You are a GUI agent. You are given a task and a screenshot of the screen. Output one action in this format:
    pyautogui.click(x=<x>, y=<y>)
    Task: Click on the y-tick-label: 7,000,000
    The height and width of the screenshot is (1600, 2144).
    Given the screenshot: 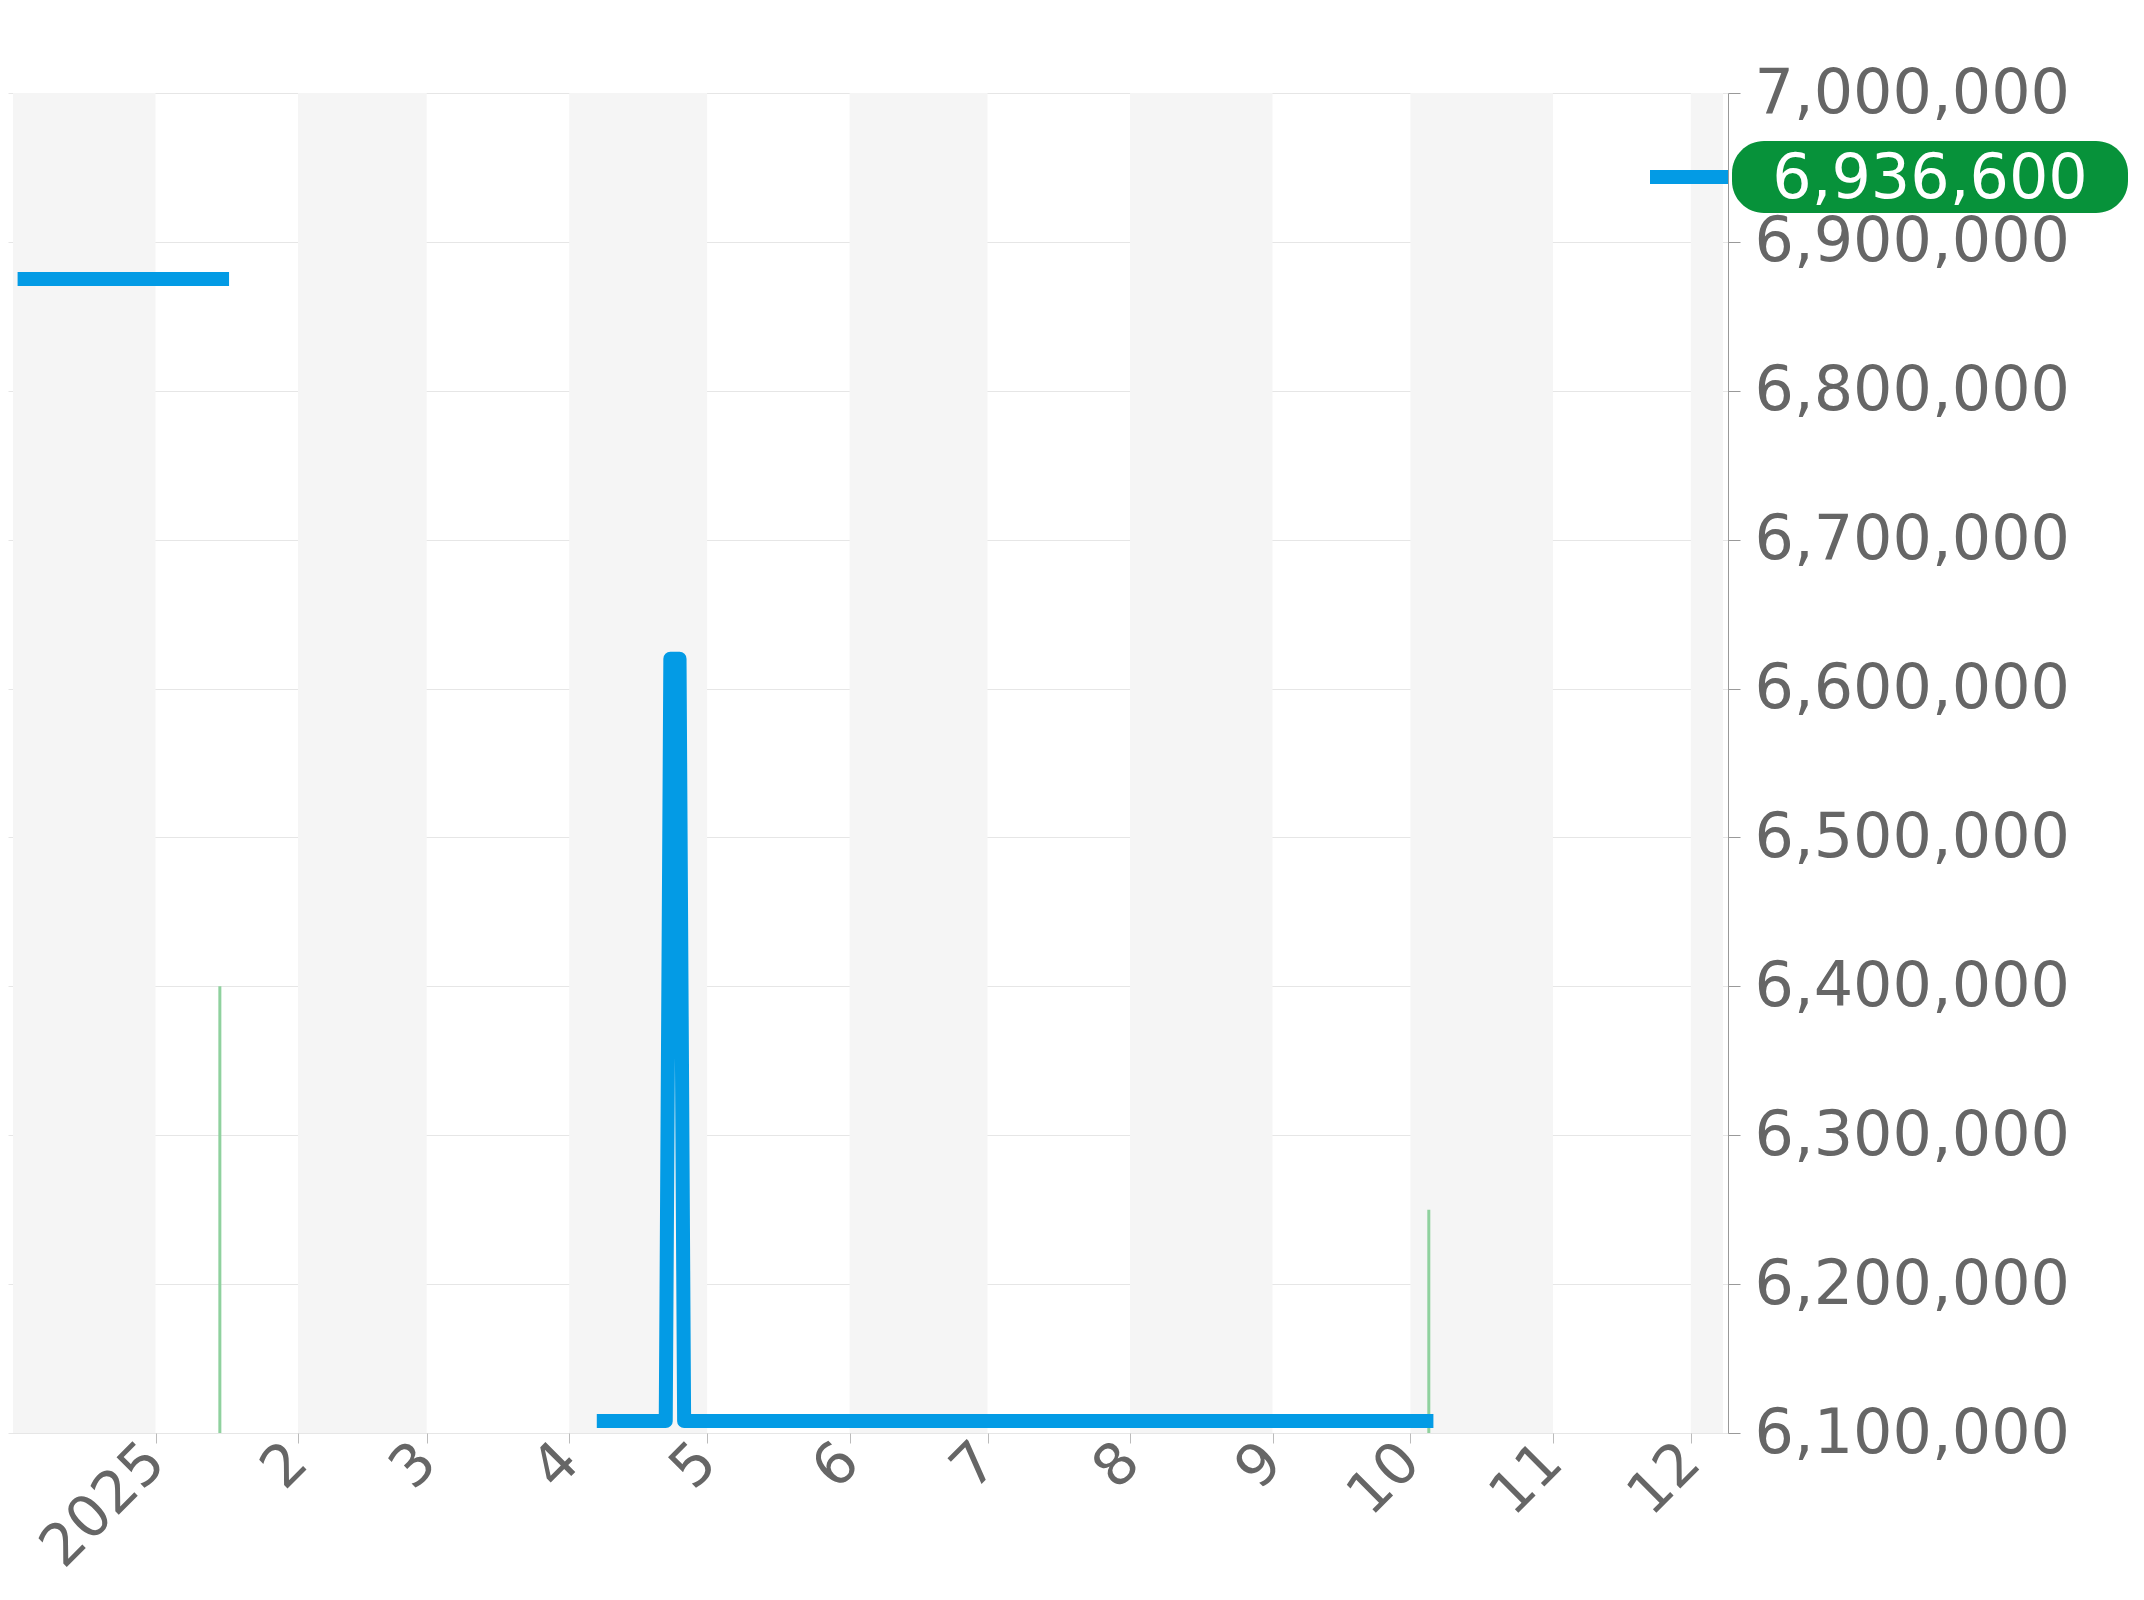 What is the action you would take?
    pyautogui.click(x=1912, y=91)
    